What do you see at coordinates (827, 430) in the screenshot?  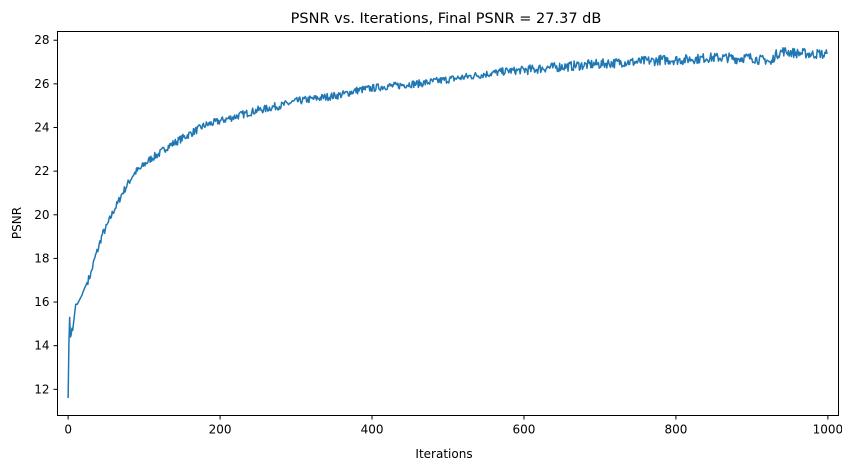 I see `x-tick-label: 1000` at bounding box center [827, 430].